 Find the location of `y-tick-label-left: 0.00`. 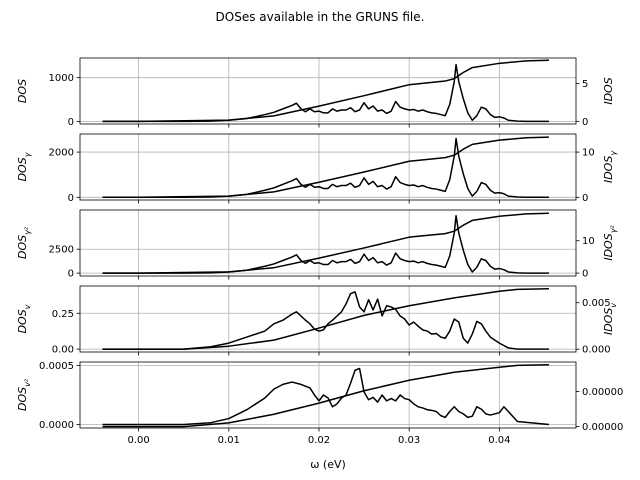

y-tick-label-left: 0.00 is located at coordinates (63, 350).